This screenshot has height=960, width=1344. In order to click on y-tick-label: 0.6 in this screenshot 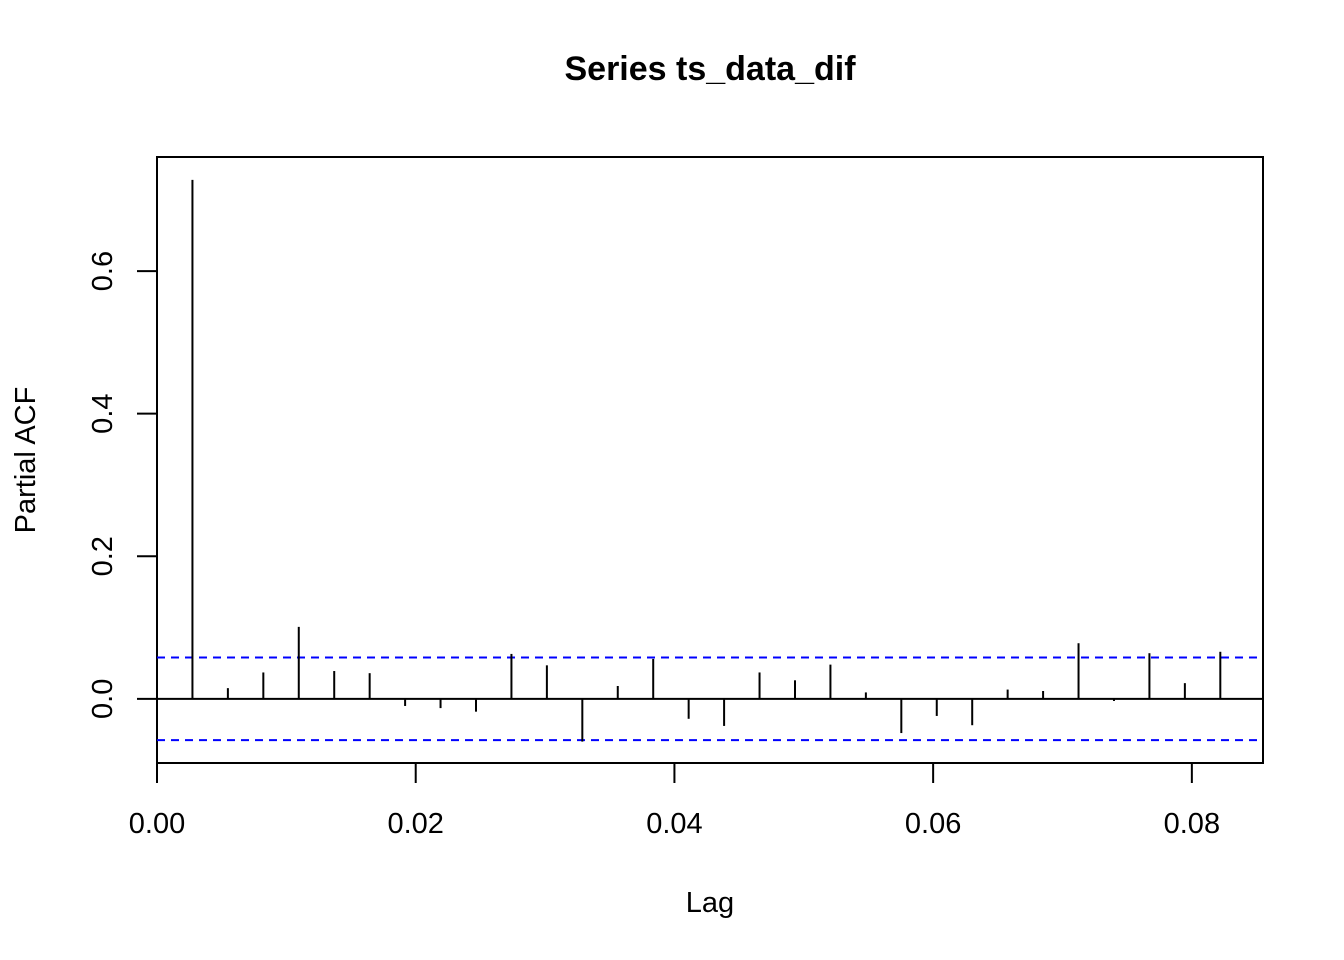, I will do `click(103, 271)`.